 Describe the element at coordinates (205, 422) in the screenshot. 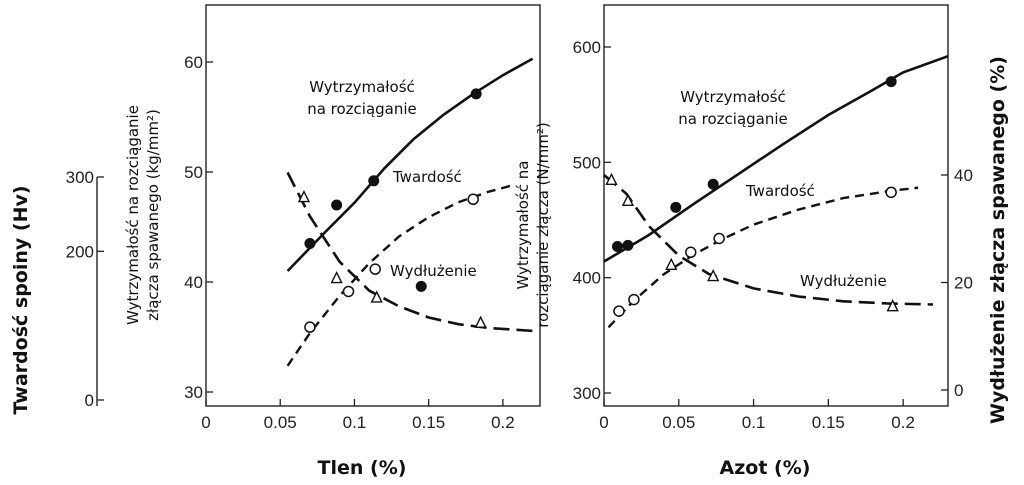

I see `left-x-tick-label: 0` at that location.